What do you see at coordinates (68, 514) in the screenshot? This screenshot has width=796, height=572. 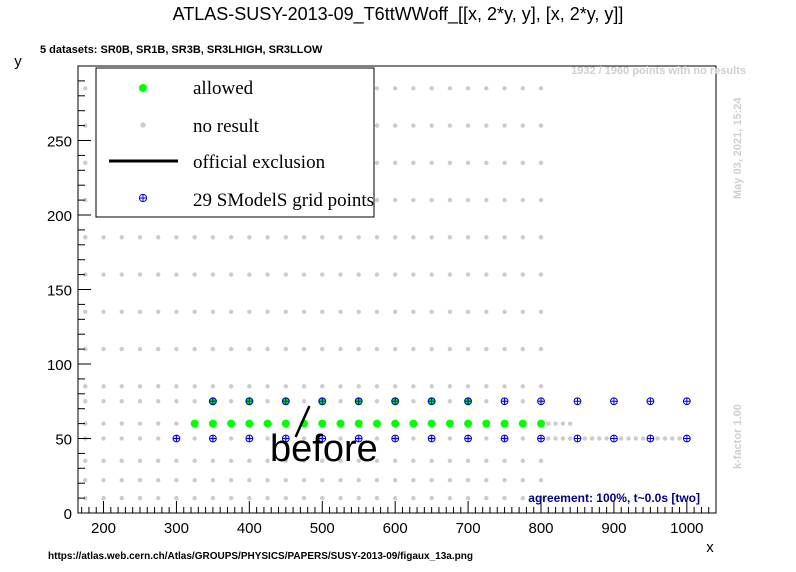 I see `y-tick-label: 0` at bounding box center [68, 514].